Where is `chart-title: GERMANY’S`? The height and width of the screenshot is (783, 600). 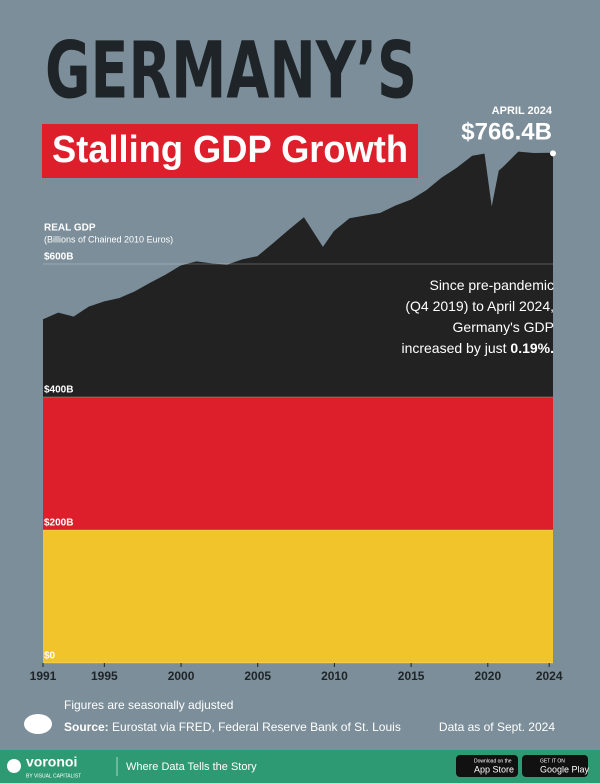 chart-title: GERMANY’S is located at coordinates (231, 71).